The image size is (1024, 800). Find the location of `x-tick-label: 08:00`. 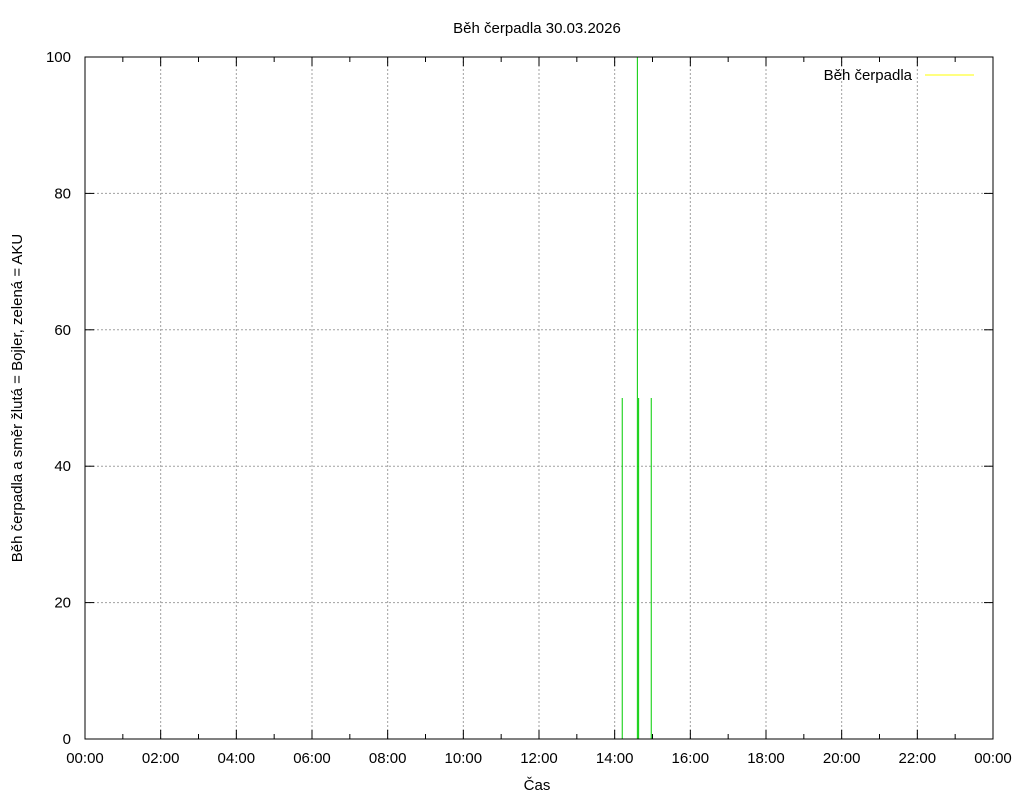

x-tick-label: 08:00 is located at coordinates (388, 758).